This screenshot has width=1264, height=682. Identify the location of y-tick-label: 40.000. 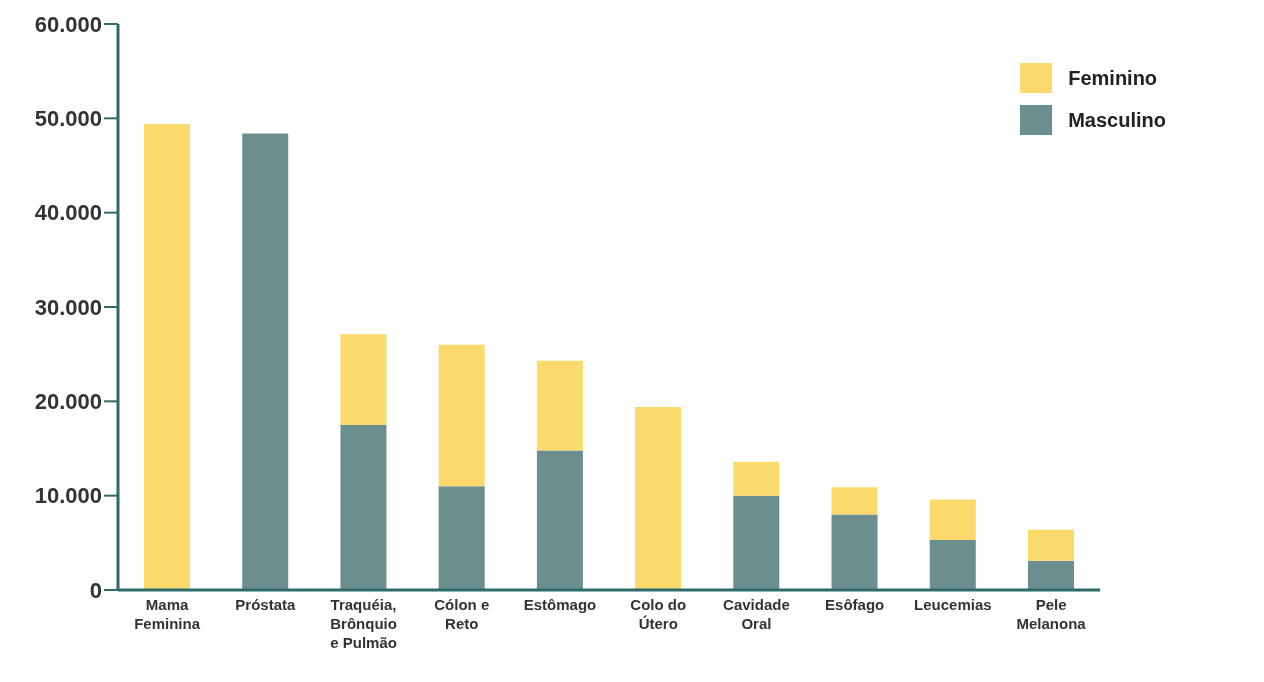
(68, 213).